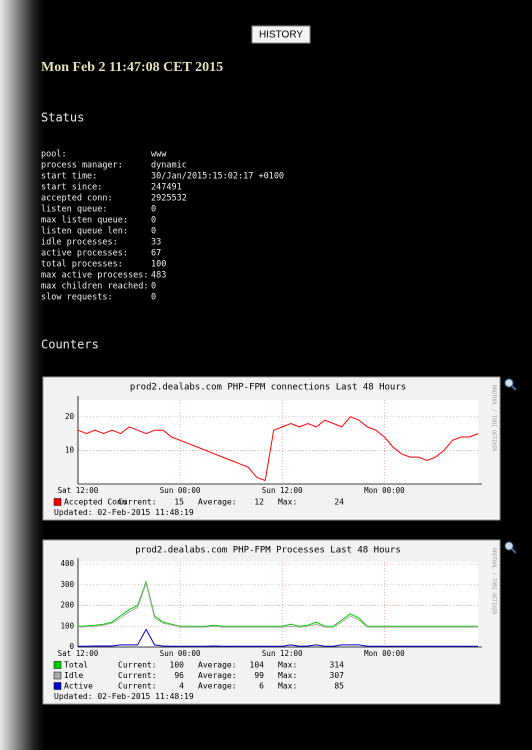 The image size is (532, 750). Describe the element at coordinates (77, 298) in the screenshot. I see `status-key: slow requests:` at that location.